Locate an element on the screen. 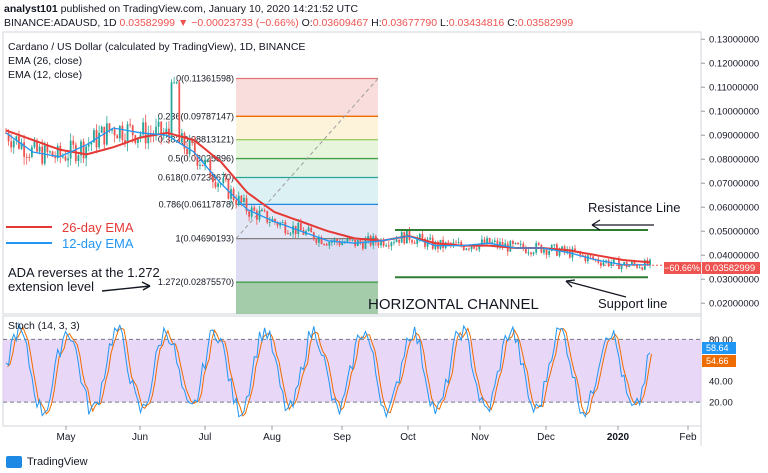 This screenshot has width=768, height=473. tradingview-logo: TradingView is located at coordinates (47, 462).